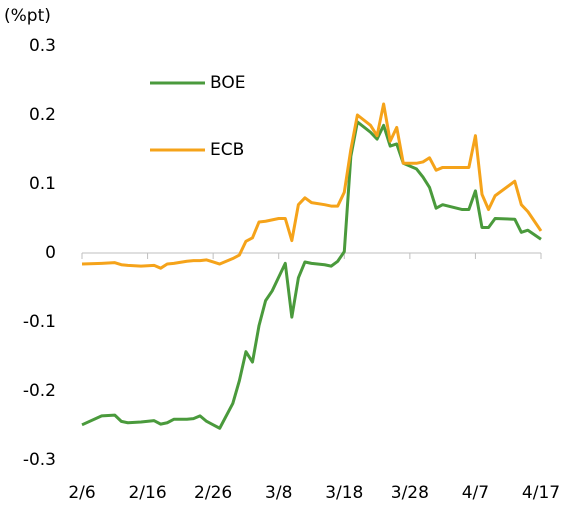 Image resolution: width=571 pixels, height=506 pixels. Describe the element at coordinates (81, 493) in the screenshot. I see `x-tick-label: 2/6` at that location.